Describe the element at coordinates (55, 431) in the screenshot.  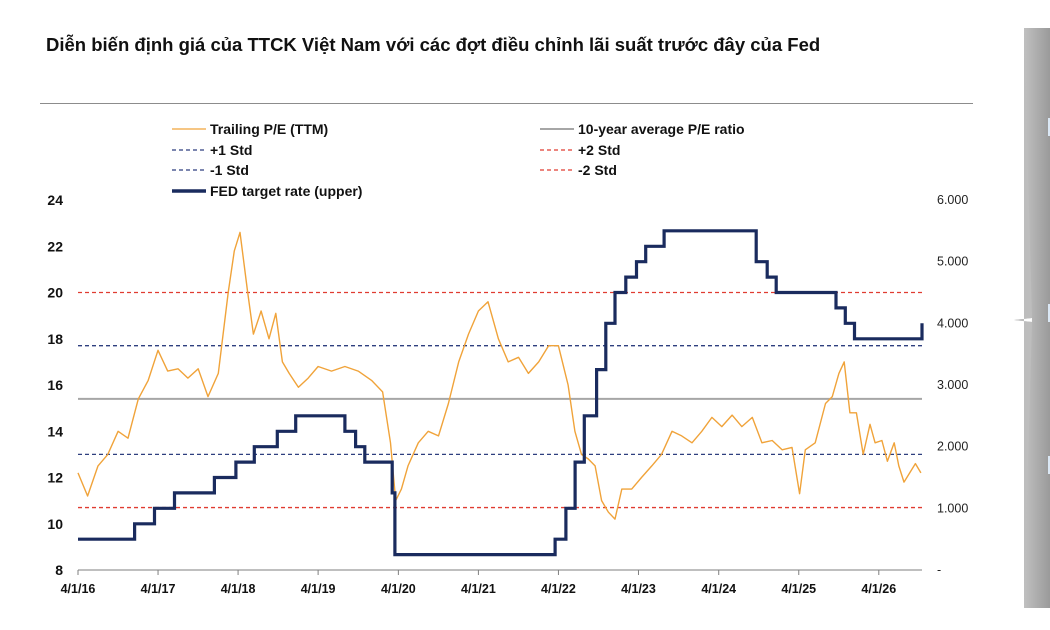
I see `y-left-tick-label: 14` at that location.